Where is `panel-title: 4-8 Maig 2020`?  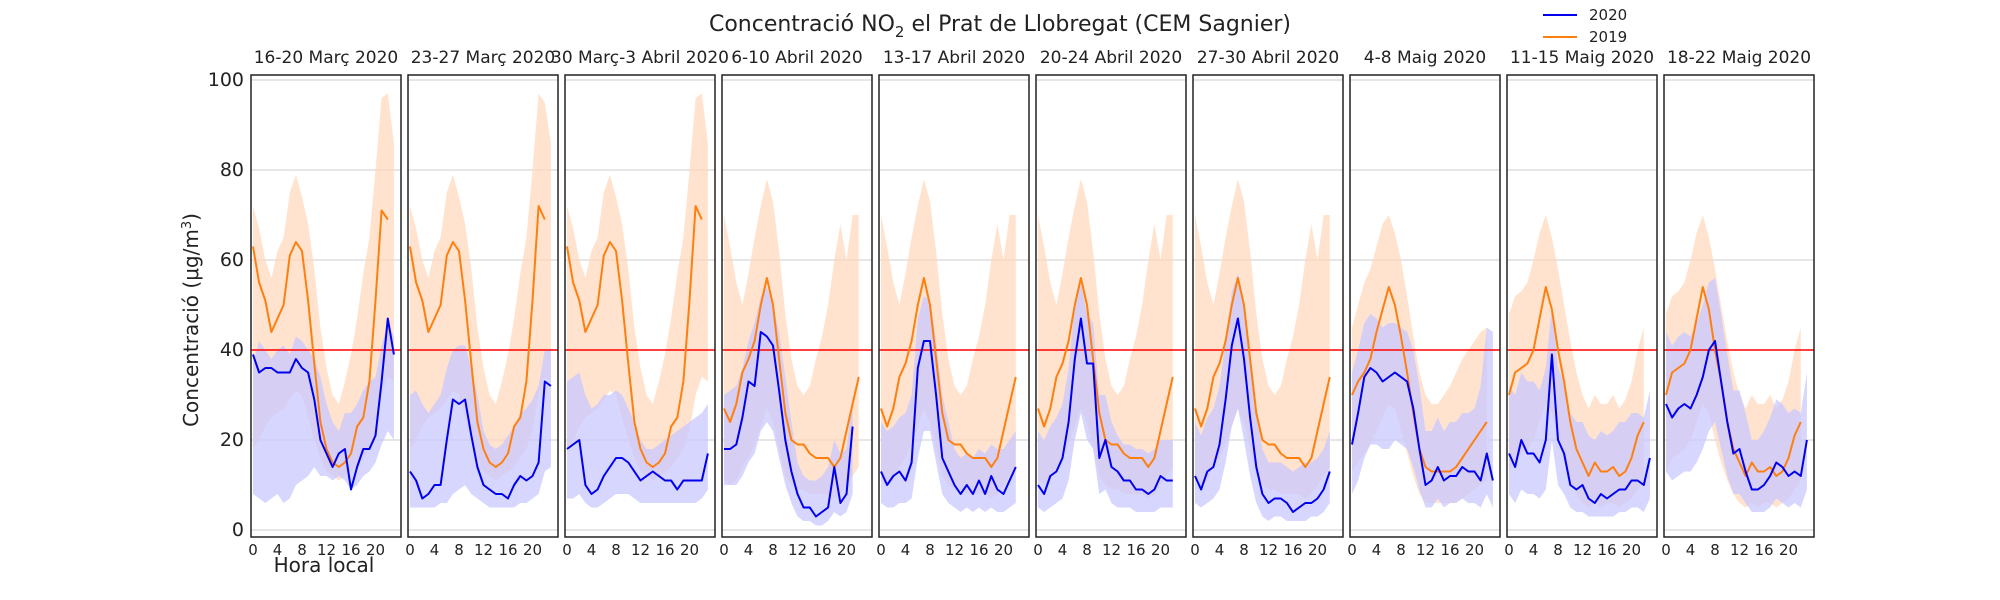 panel-title: 4-8 Maig 2020 is located at coordinates (1425, 58).